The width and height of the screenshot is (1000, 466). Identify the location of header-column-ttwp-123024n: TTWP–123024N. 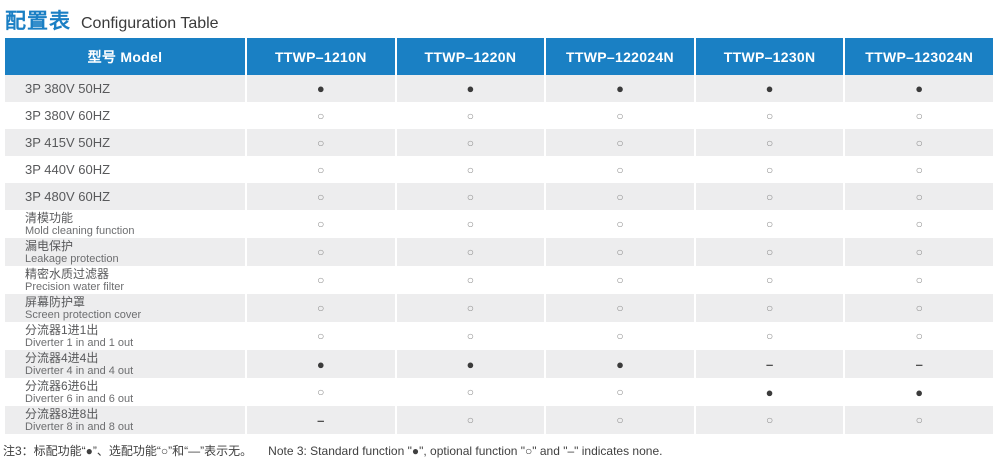
(919, 56).